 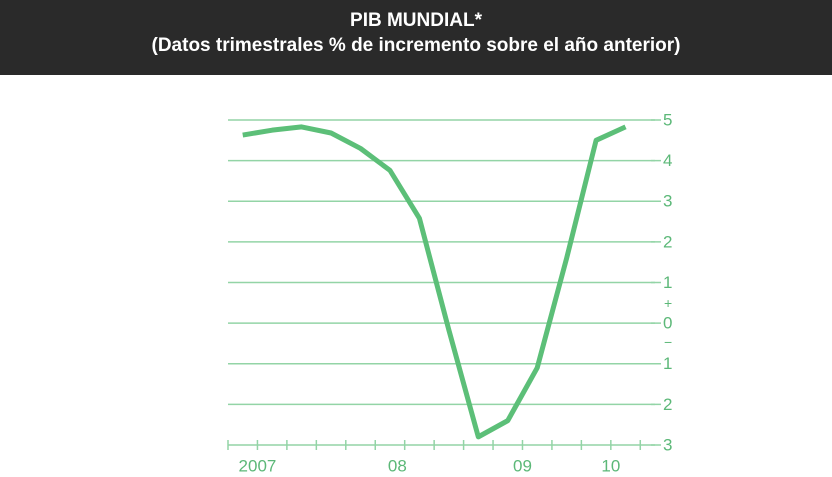 What do you see at coordinates (667, 323) in the screenshot?
I see `y-tick-label: 0` at bounding box center [667, 323].